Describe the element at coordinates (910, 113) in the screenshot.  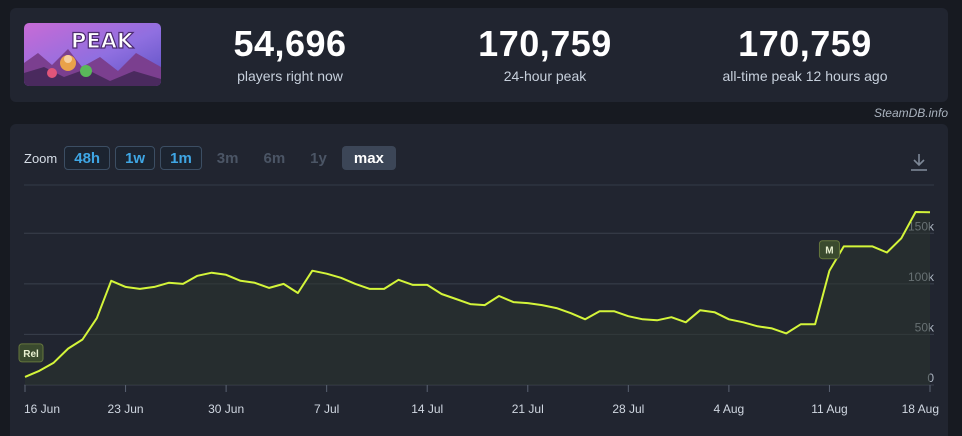
I see `steamdb-credit: SteamDB.info` at that location.